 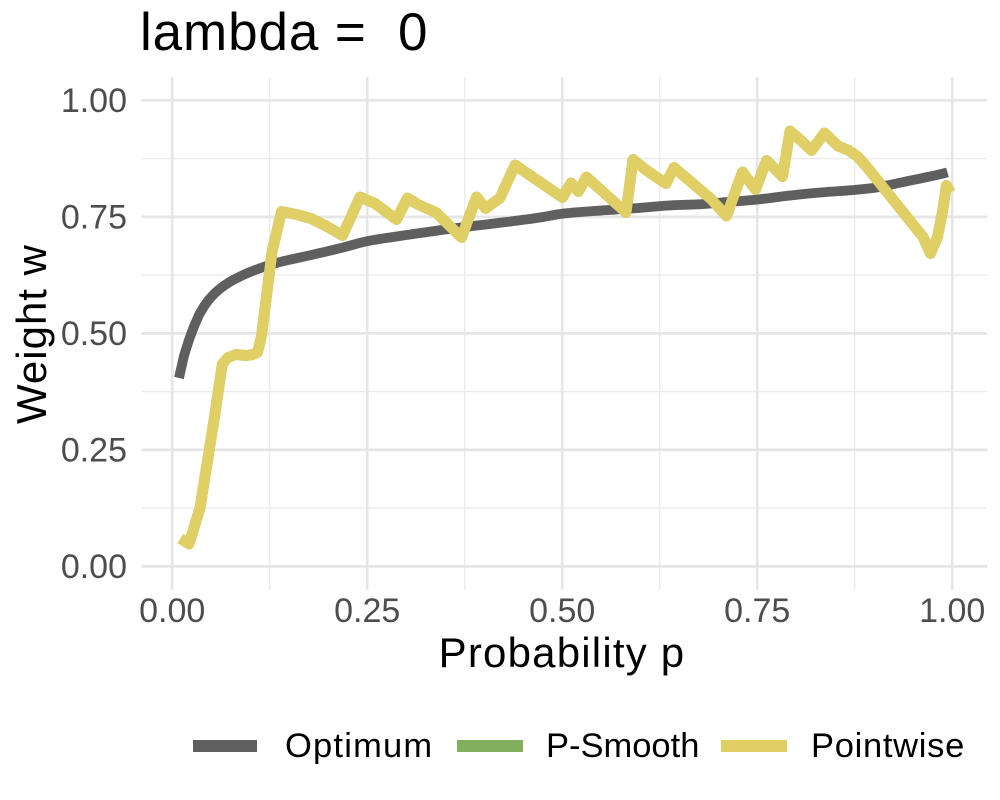 I want to click on svg-text: P-Smooth, so click(x=622, y=746).